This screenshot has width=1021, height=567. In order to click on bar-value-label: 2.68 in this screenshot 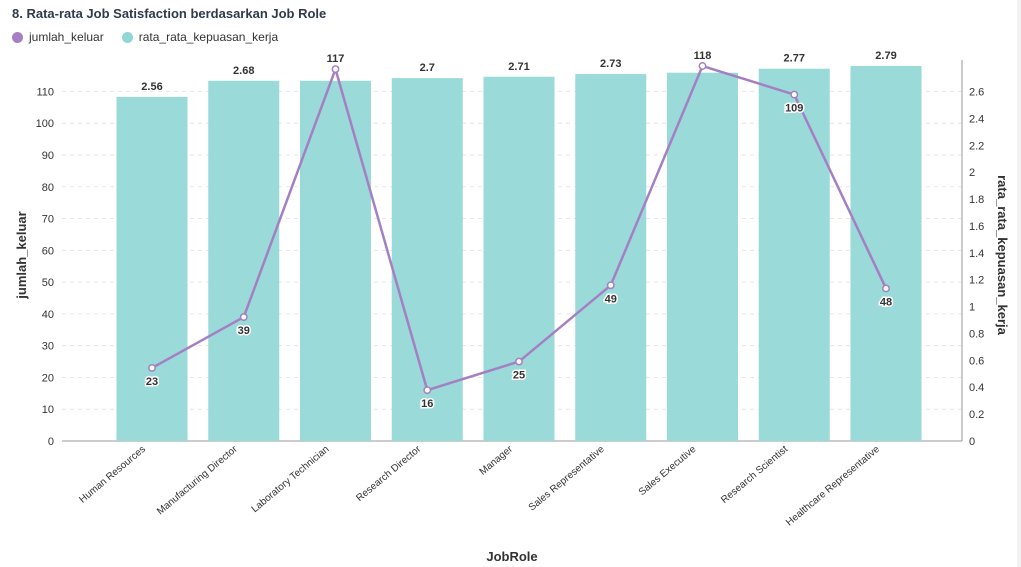, I will do `click(243, 71)`.